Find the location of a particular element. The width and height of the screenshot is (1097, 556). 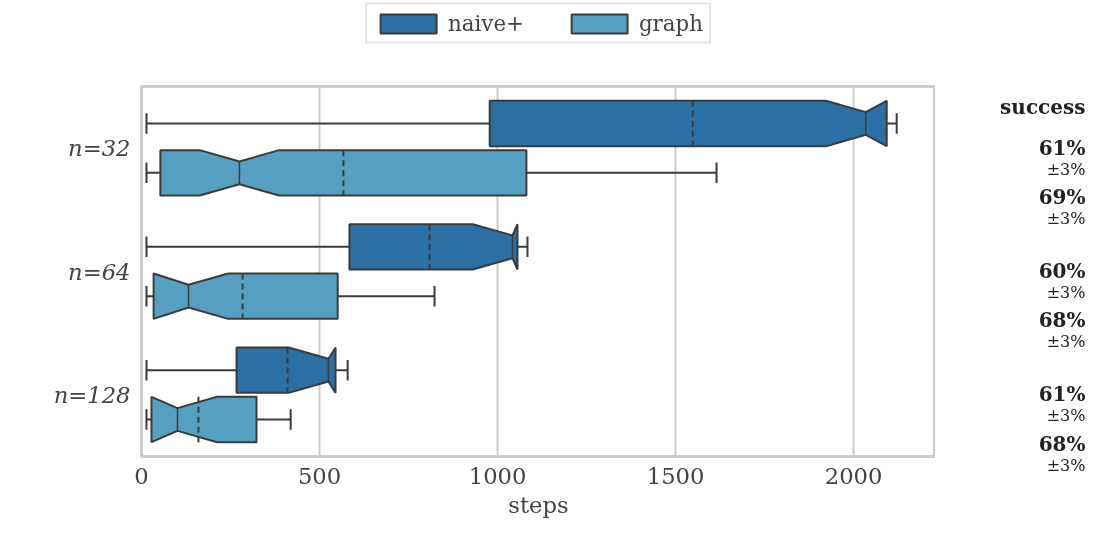

x-tick-label: 0 is located at coordinates (141, 475).